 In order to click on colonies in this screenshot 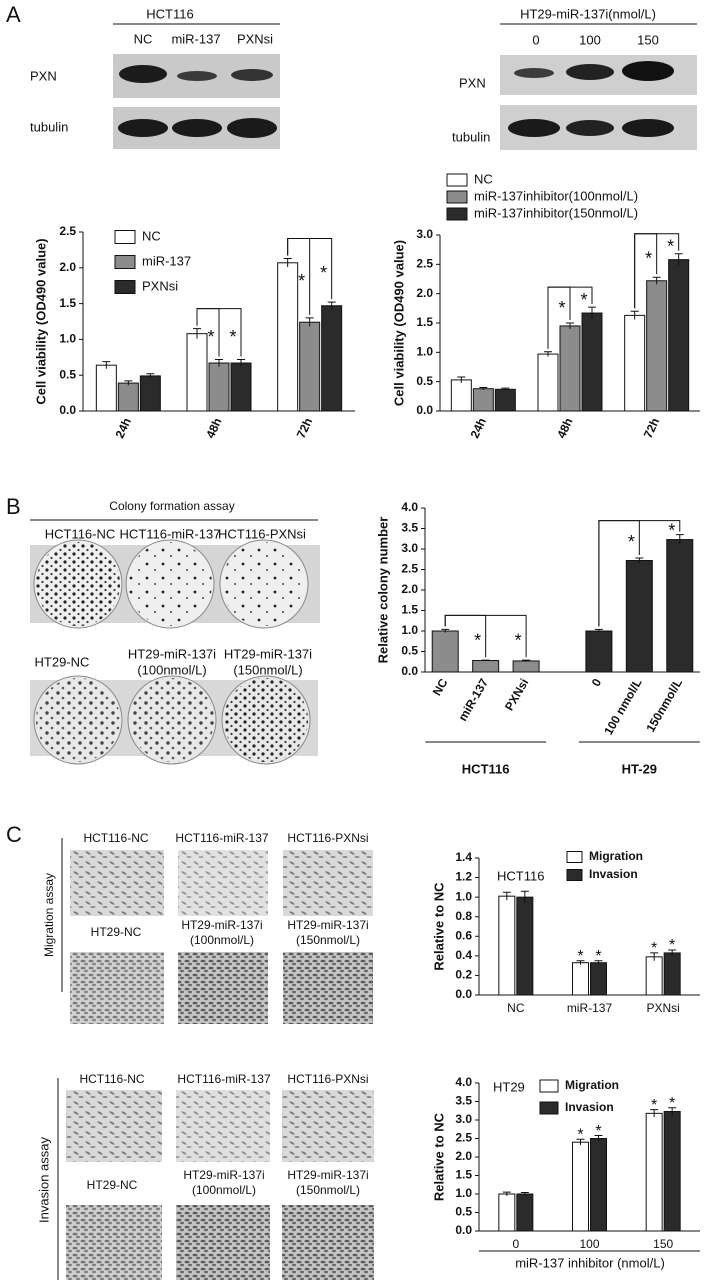, I will do `click(264, 584)`.